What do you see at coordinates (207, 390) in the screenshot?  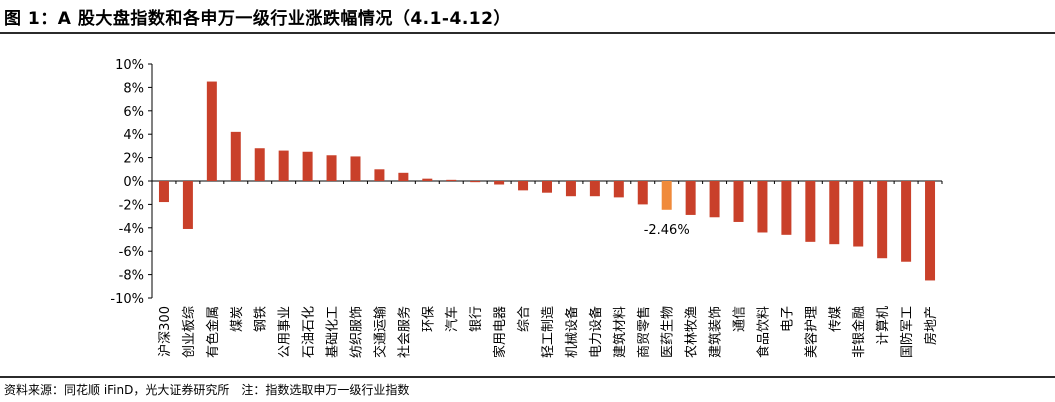 I see `source-note: 资料来源：同花顺 iFinD，光大证券研究所 注：指数选取申万一级行业指数` at bounding box center [207, 390].